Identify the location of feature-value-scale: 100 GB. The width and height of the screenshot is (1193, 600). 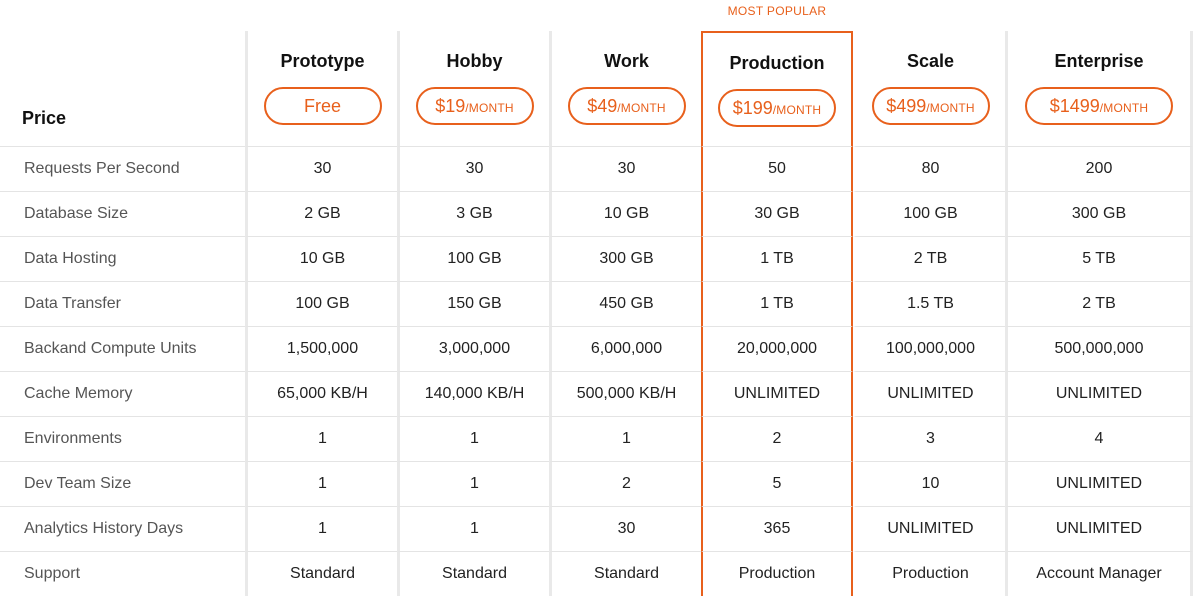
(929, 213).